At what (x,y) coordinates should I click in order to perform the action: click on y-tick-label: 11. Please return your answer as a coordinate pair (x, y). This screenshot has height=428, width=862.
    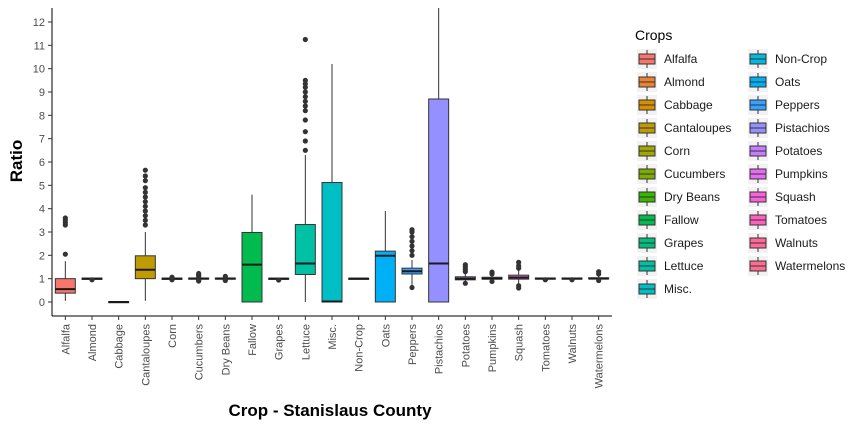
    Looking at the image, I should click on (39, 46).